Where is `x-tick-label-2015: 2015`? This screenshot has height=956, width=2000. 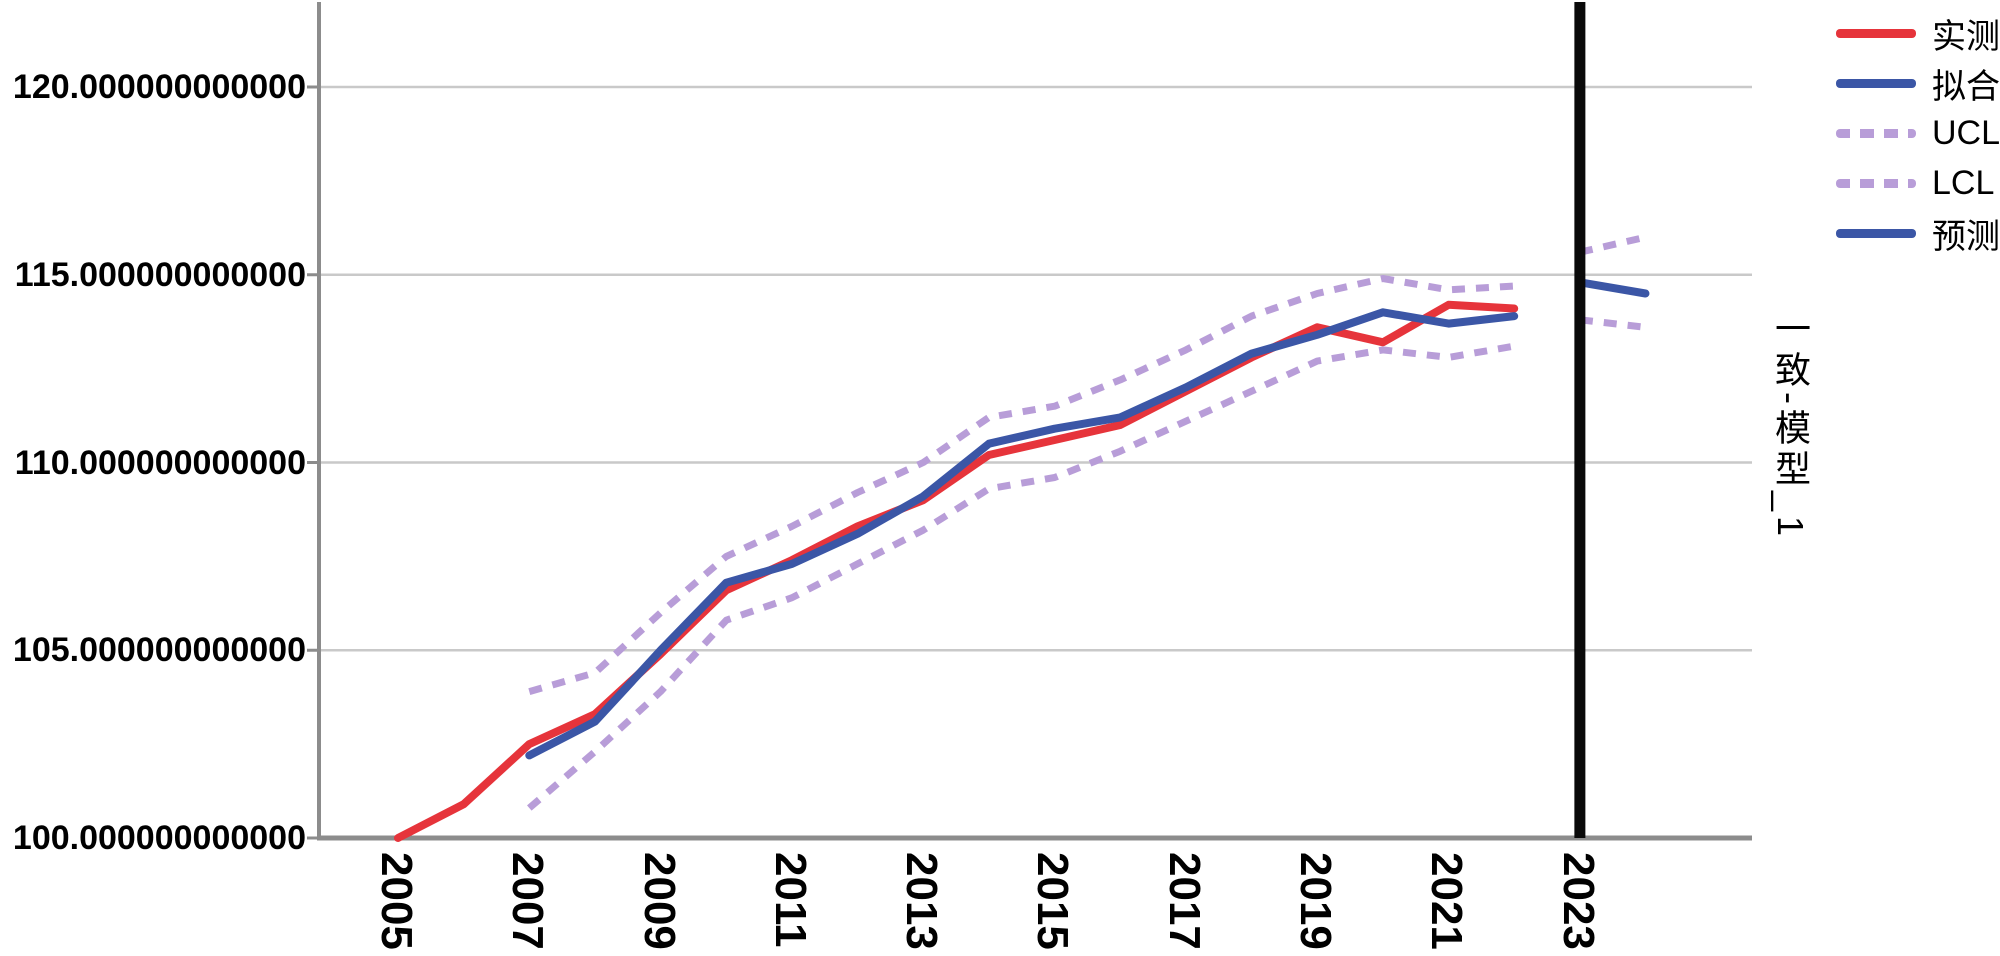 x-tick-label-2015: 2015 is located at coordinates (1052, 901).